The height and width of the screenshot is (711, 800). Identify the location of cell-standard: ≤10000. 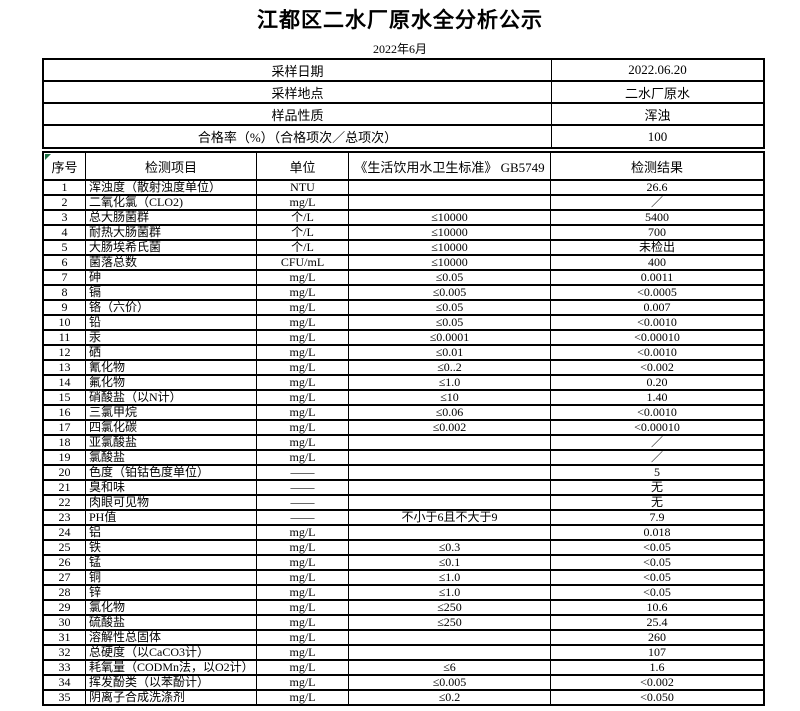
(450, 262).